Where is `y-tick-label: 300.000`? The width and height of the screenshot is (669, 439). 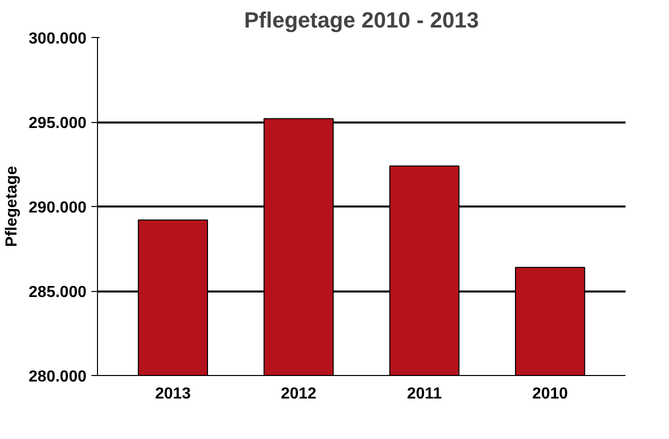
y-tick-label: 300.000 is located at coordinates (57, 39).